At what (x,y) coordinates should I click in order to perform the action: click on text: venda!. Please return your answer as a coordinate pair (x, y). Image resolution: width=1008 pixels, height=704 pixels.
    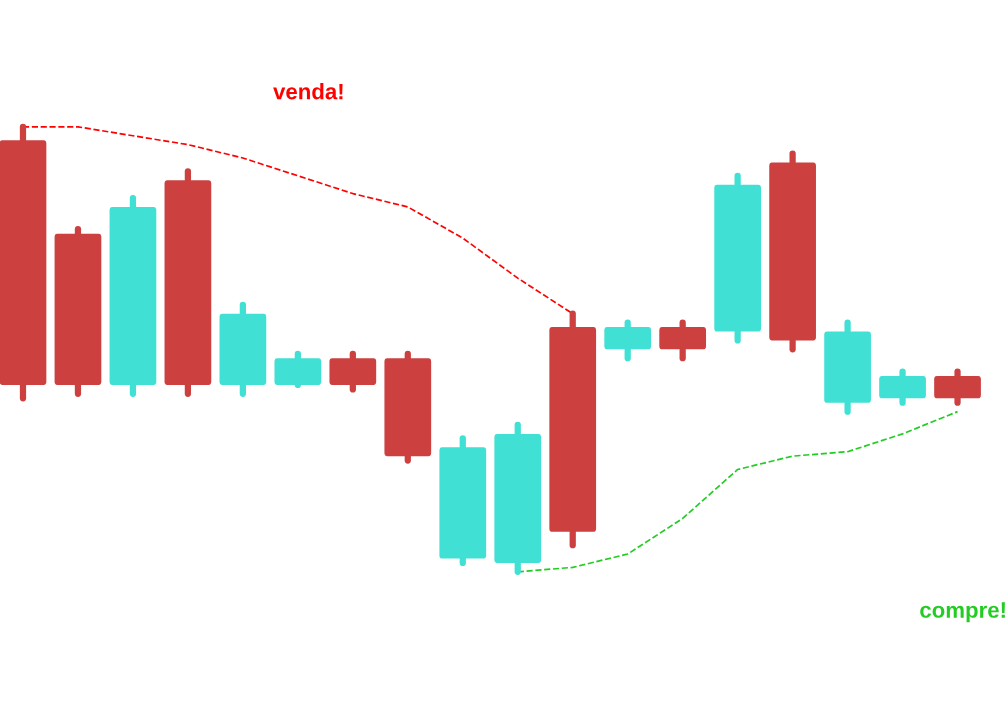
    Looking at the image, I should click on (308, 91).